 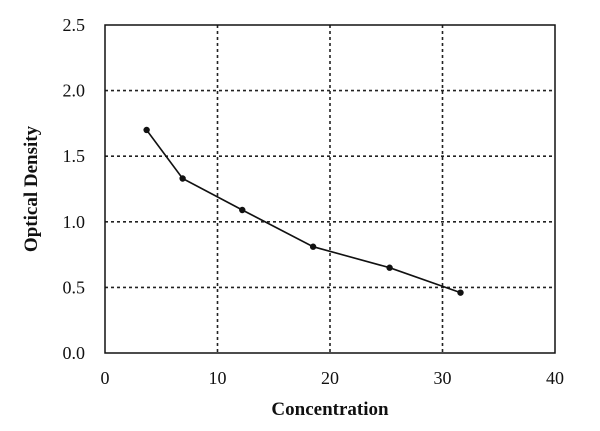 I want to click on y-tick-label: 1.0, so click(x=74, y=222).